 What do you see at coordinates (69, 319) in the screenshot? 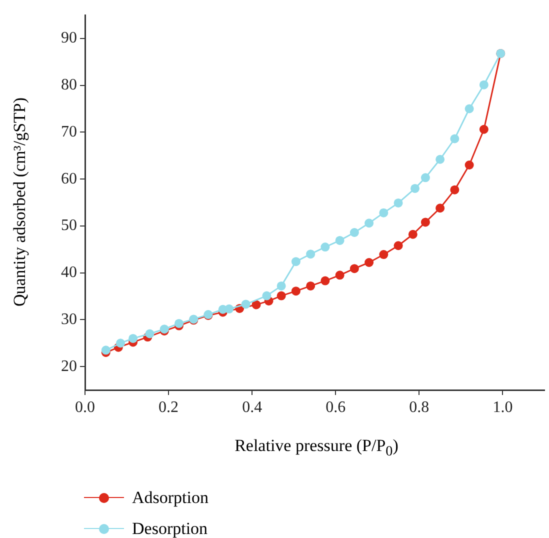
I see `y-tick-label: 30` at bounding box center [69, 319].